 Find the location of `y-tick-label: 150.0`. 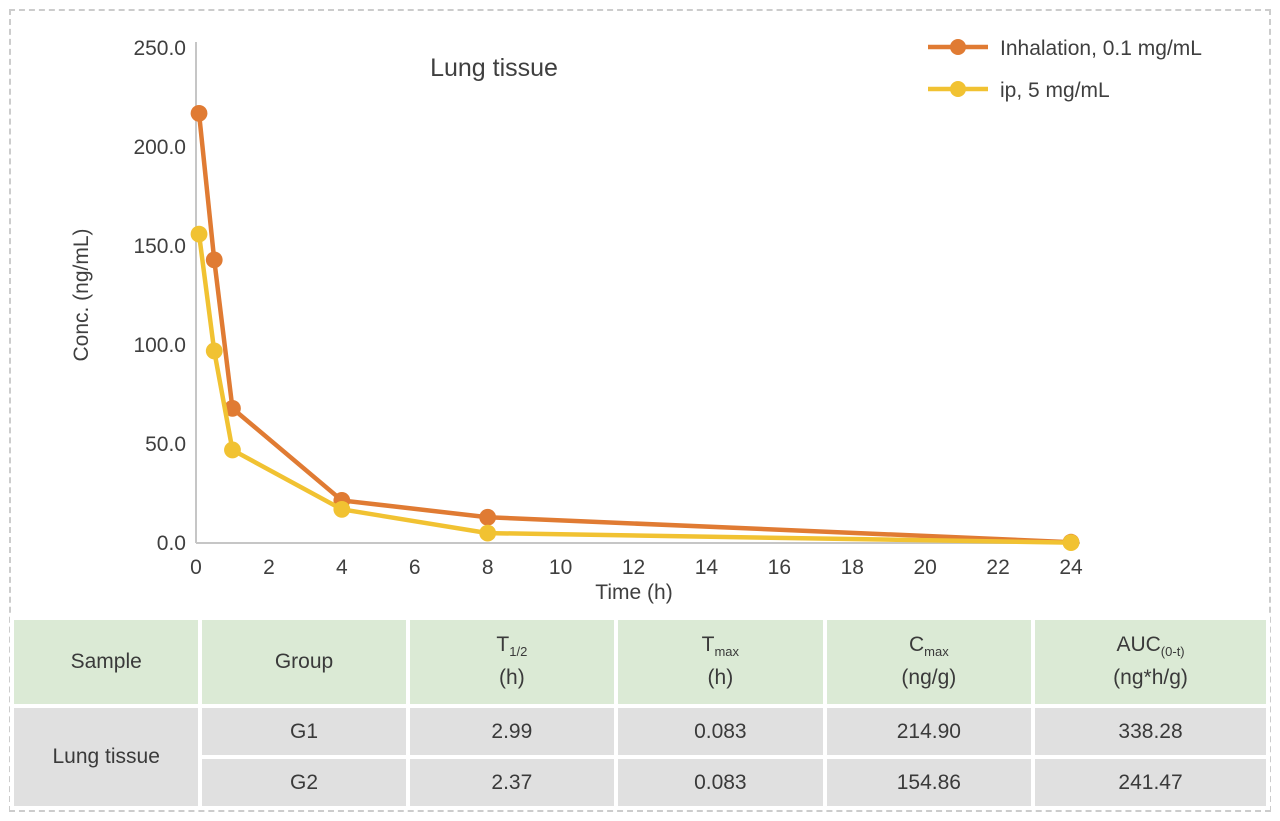

y-tick-label: 150.0 is located at coordinates (159, 246).